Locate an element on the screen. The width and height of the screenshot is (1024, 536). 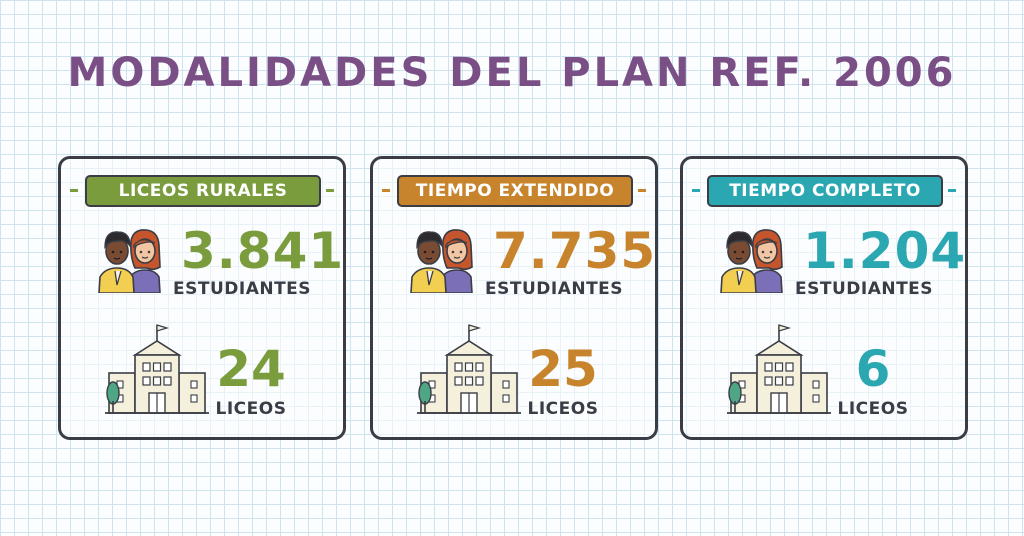
modality-label: TIEMPO EXTENDIDO is located at coordinates (515, 191).